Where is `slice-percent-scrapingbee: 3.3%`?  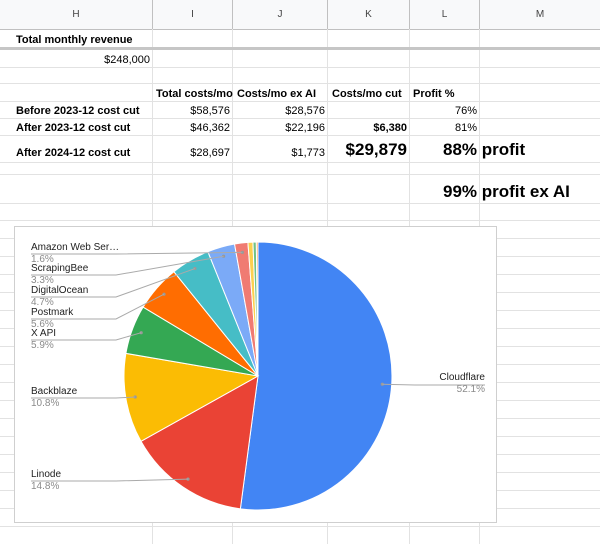
slice-percent-scrapingbee: 3.3% is located at coordinates (42, 280).